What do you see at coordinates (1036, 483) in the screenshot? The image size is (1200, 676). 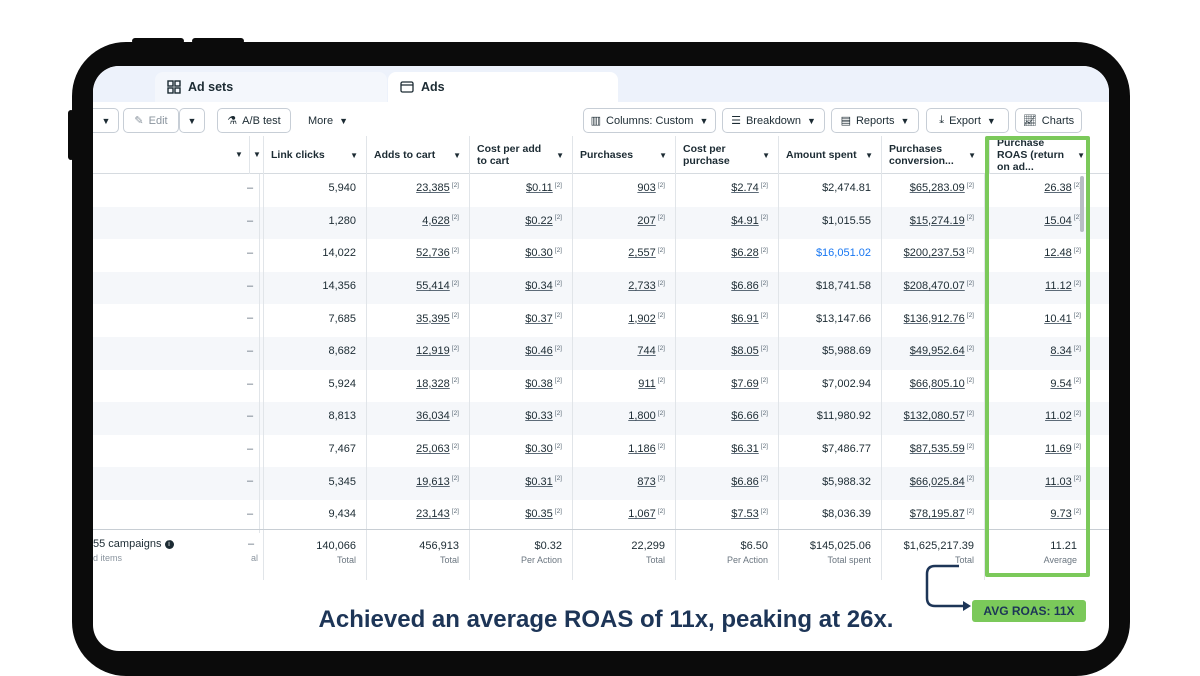 I see `cell-roas: 11.03 [2]` at bounding box center [1036, 483].